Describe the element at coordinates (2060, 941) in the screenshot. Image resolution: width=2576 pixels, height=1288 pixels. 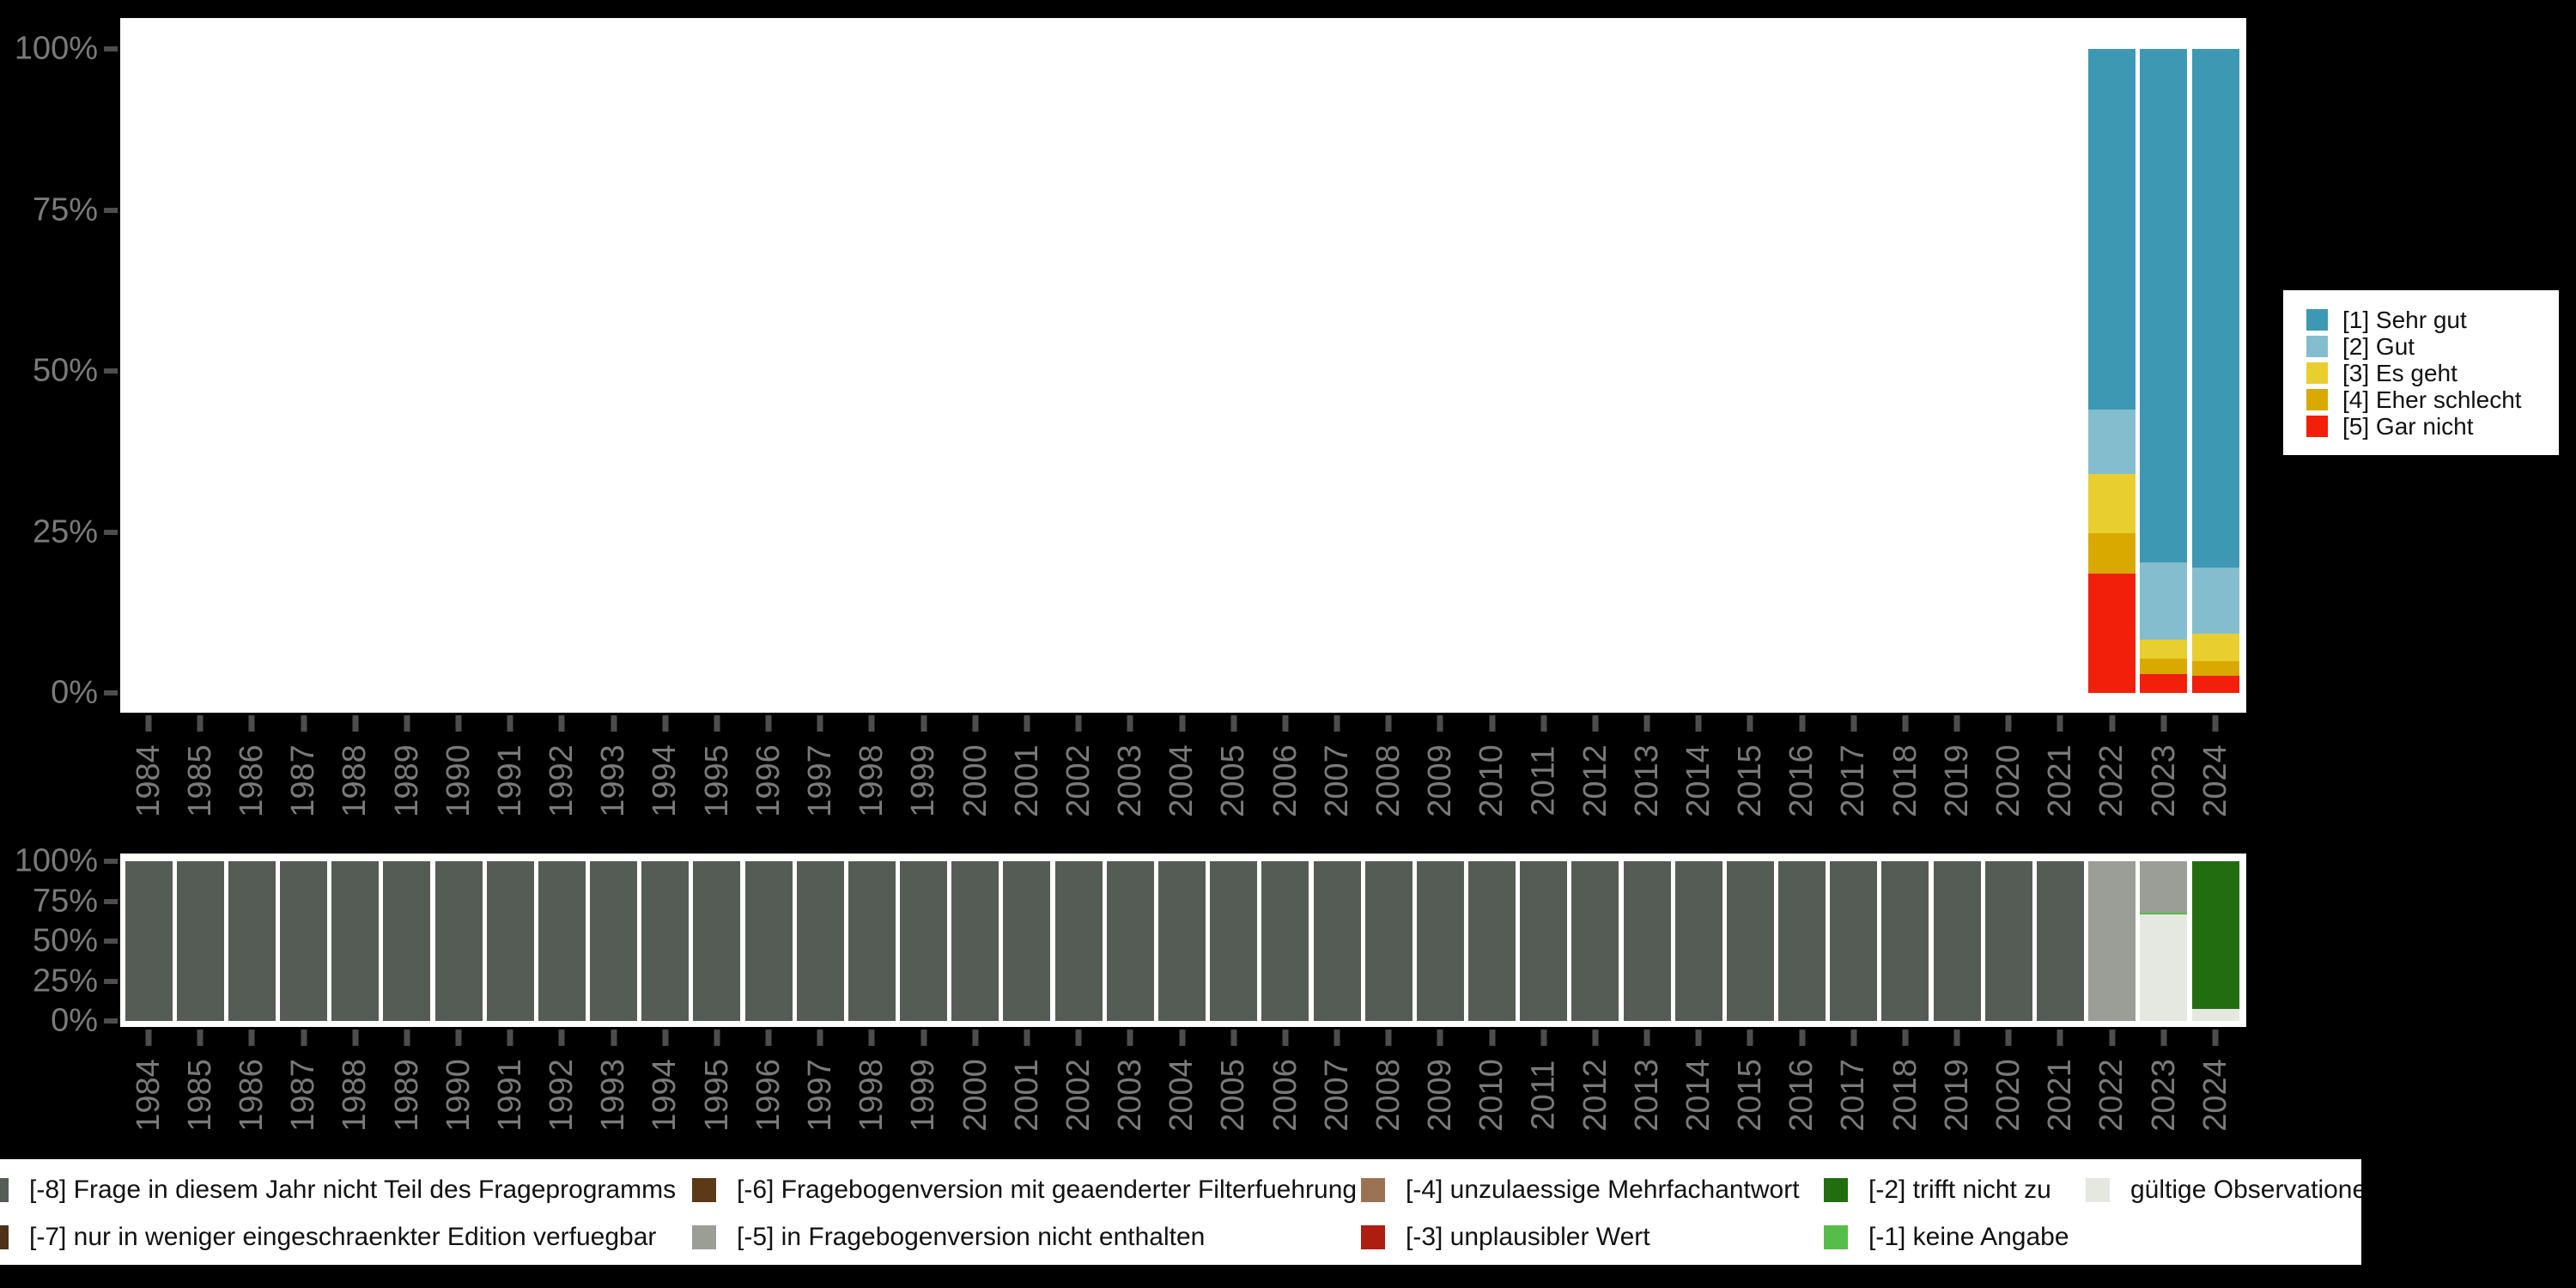
I see `bar-segment-2021` at that location.